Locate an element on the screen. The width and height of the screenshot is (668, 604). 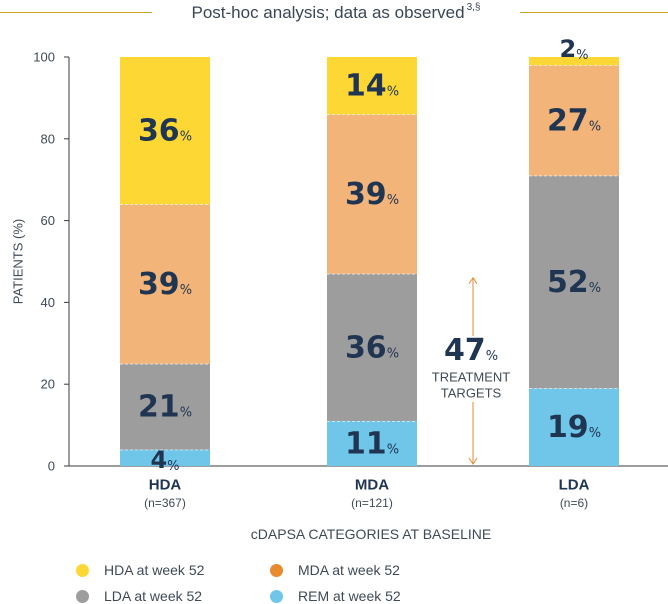
bar-hda-rem is located at coordinates (165, 457).